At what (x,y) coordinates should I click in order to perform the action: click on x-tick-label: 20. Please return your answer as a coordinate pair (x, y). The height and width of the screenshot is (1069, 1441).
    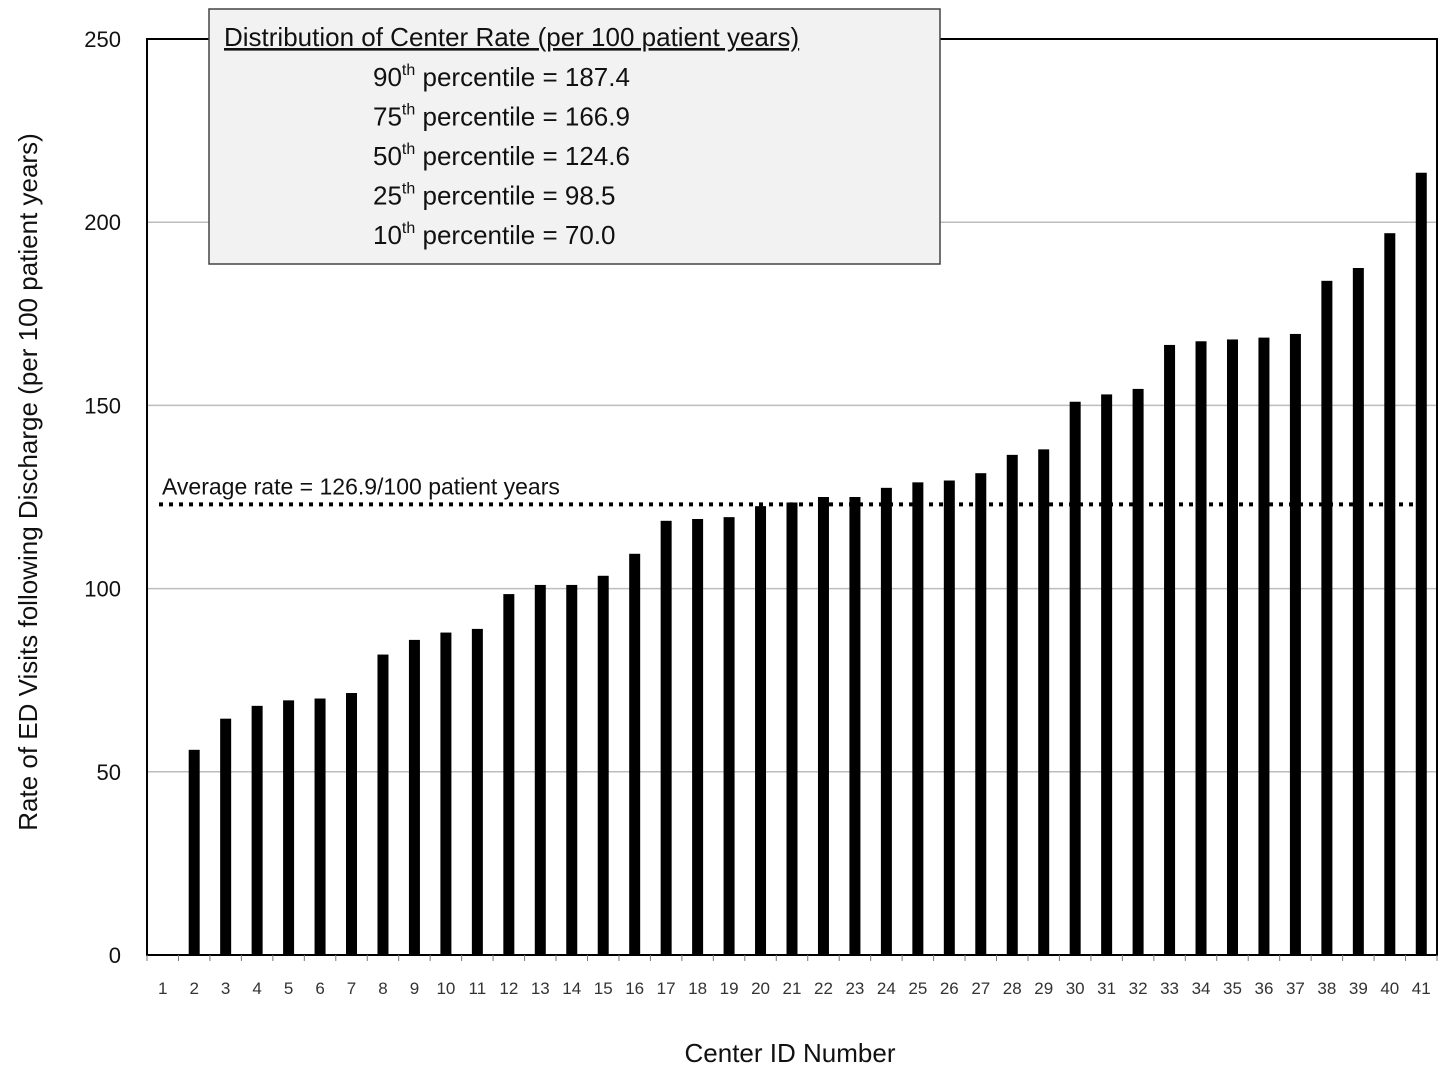
    Looking at the image, I should click on (760, 988).